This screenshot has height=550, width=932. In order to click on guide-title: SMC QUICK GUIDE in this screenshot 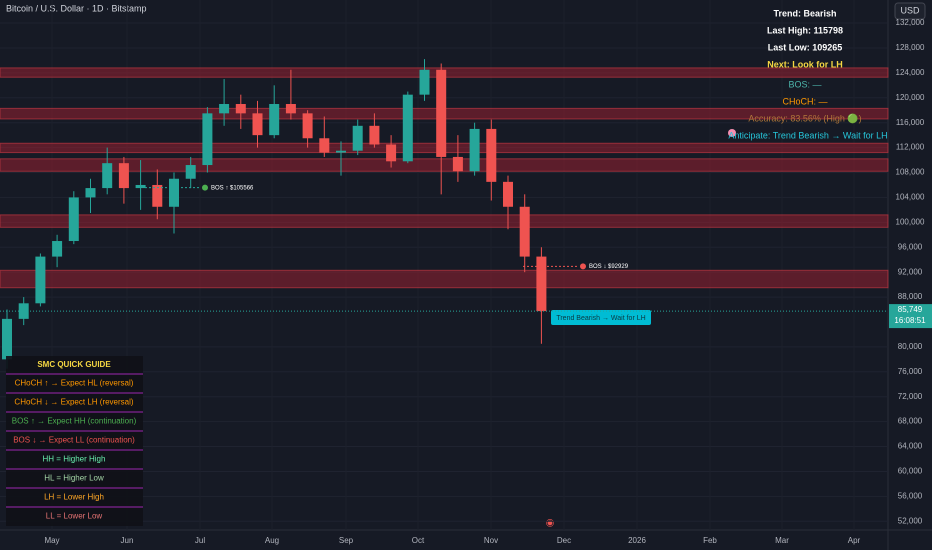, I will do `click(74, 364)`.